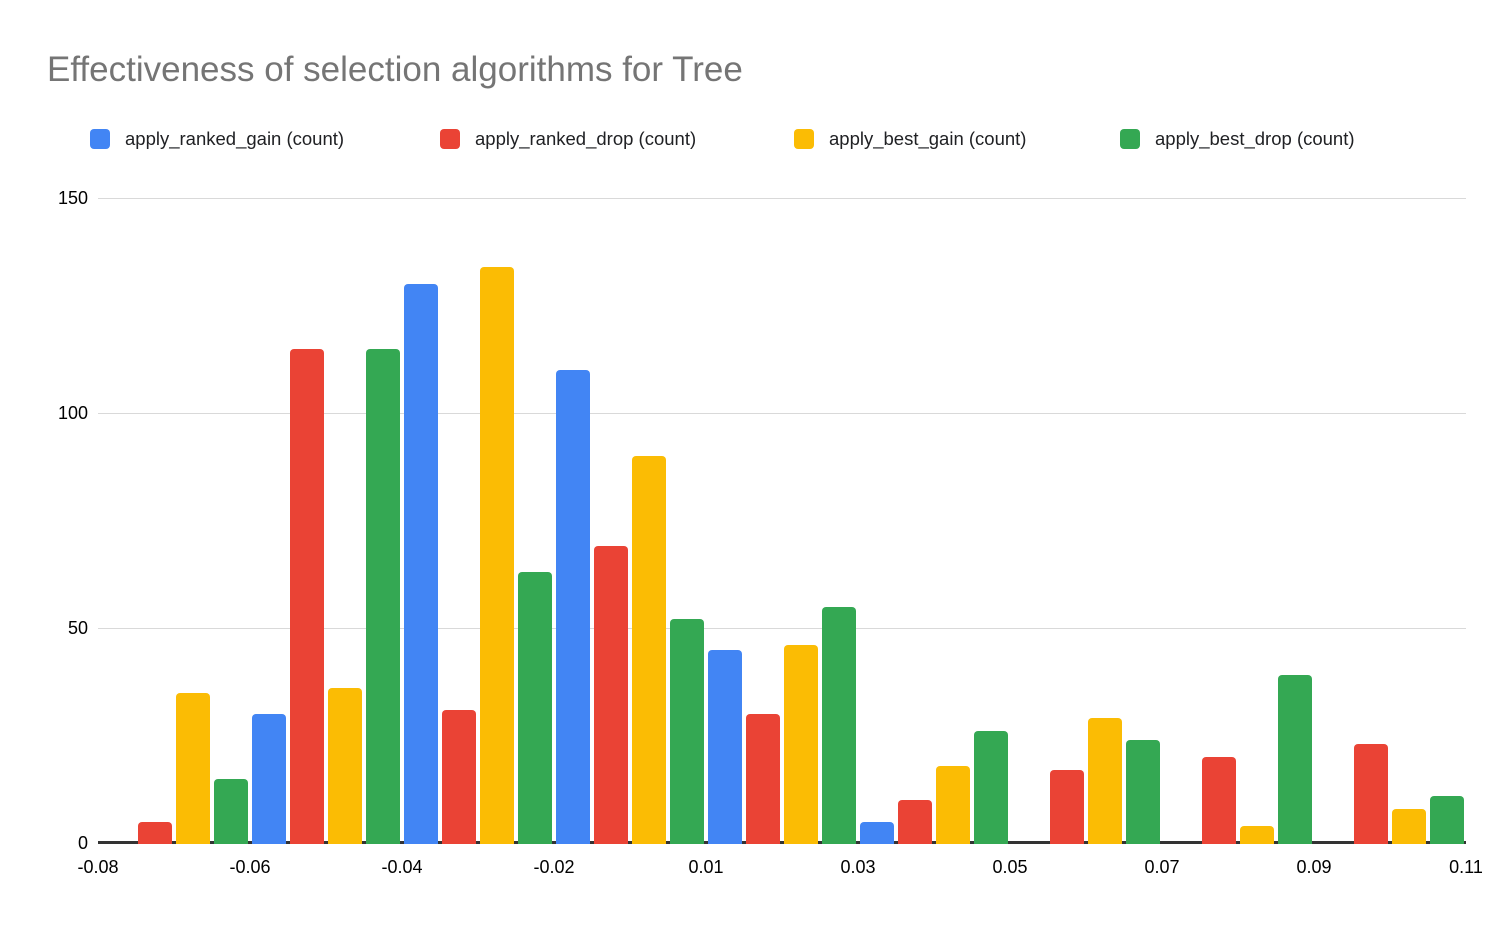  I want to click on legend-label: apply_best_gain (count), so click(928, 138).